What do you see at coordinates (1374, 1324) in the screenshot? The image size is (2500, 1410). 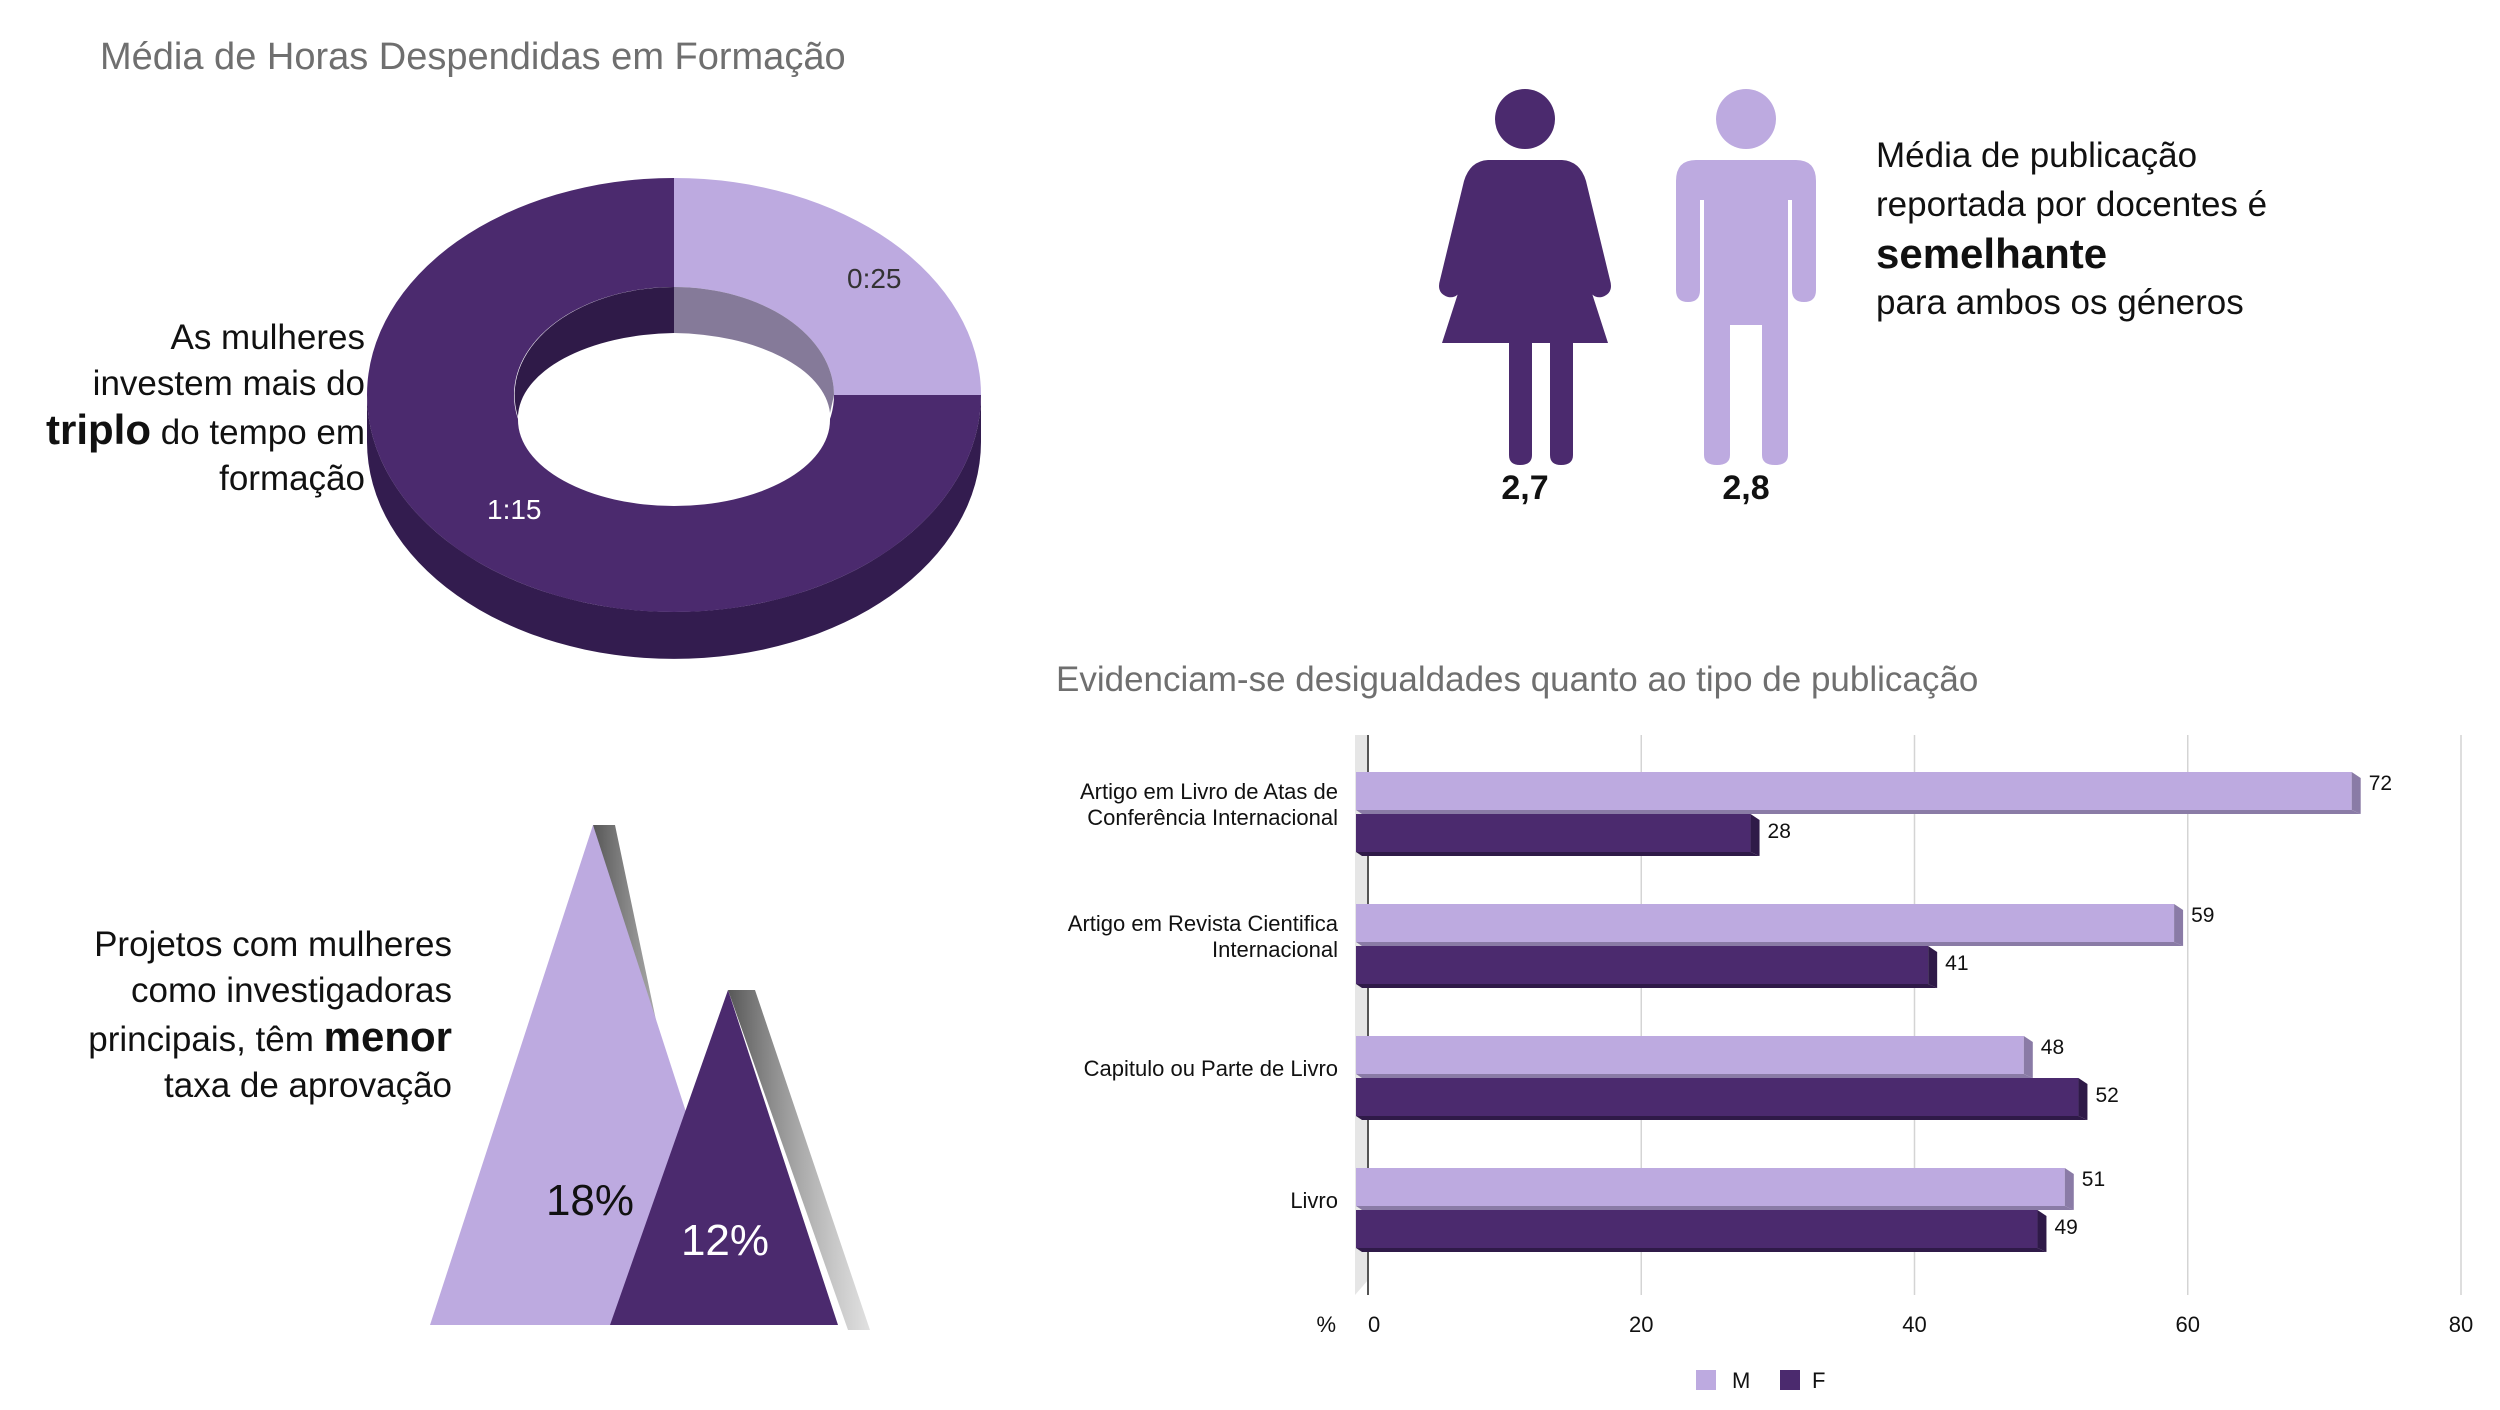 I see `x-tick-0: 0` at bounding box center [1374, 1324].